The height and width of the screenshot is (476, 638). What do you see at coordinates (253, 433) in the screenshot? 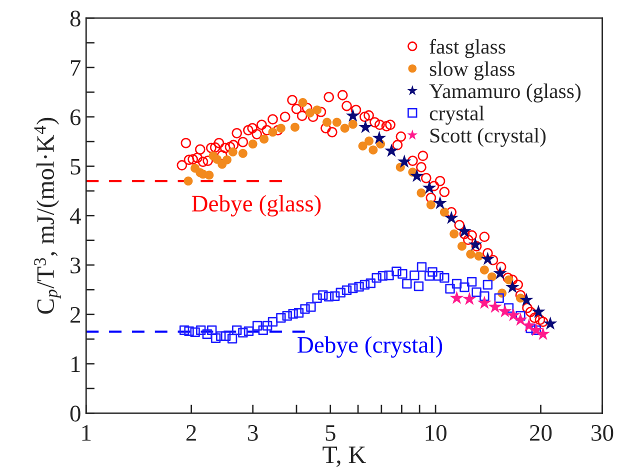
I see `x-tick-label: 3` at bounding box center [253, 433].